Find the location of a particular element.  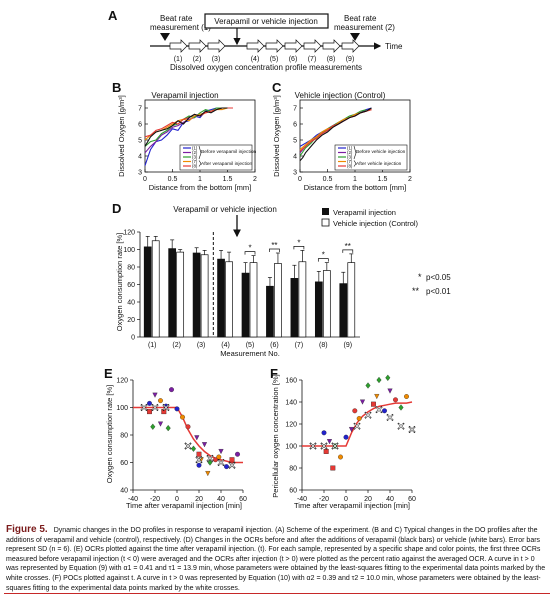

sig-star: * is located at coordinates (323, 255).